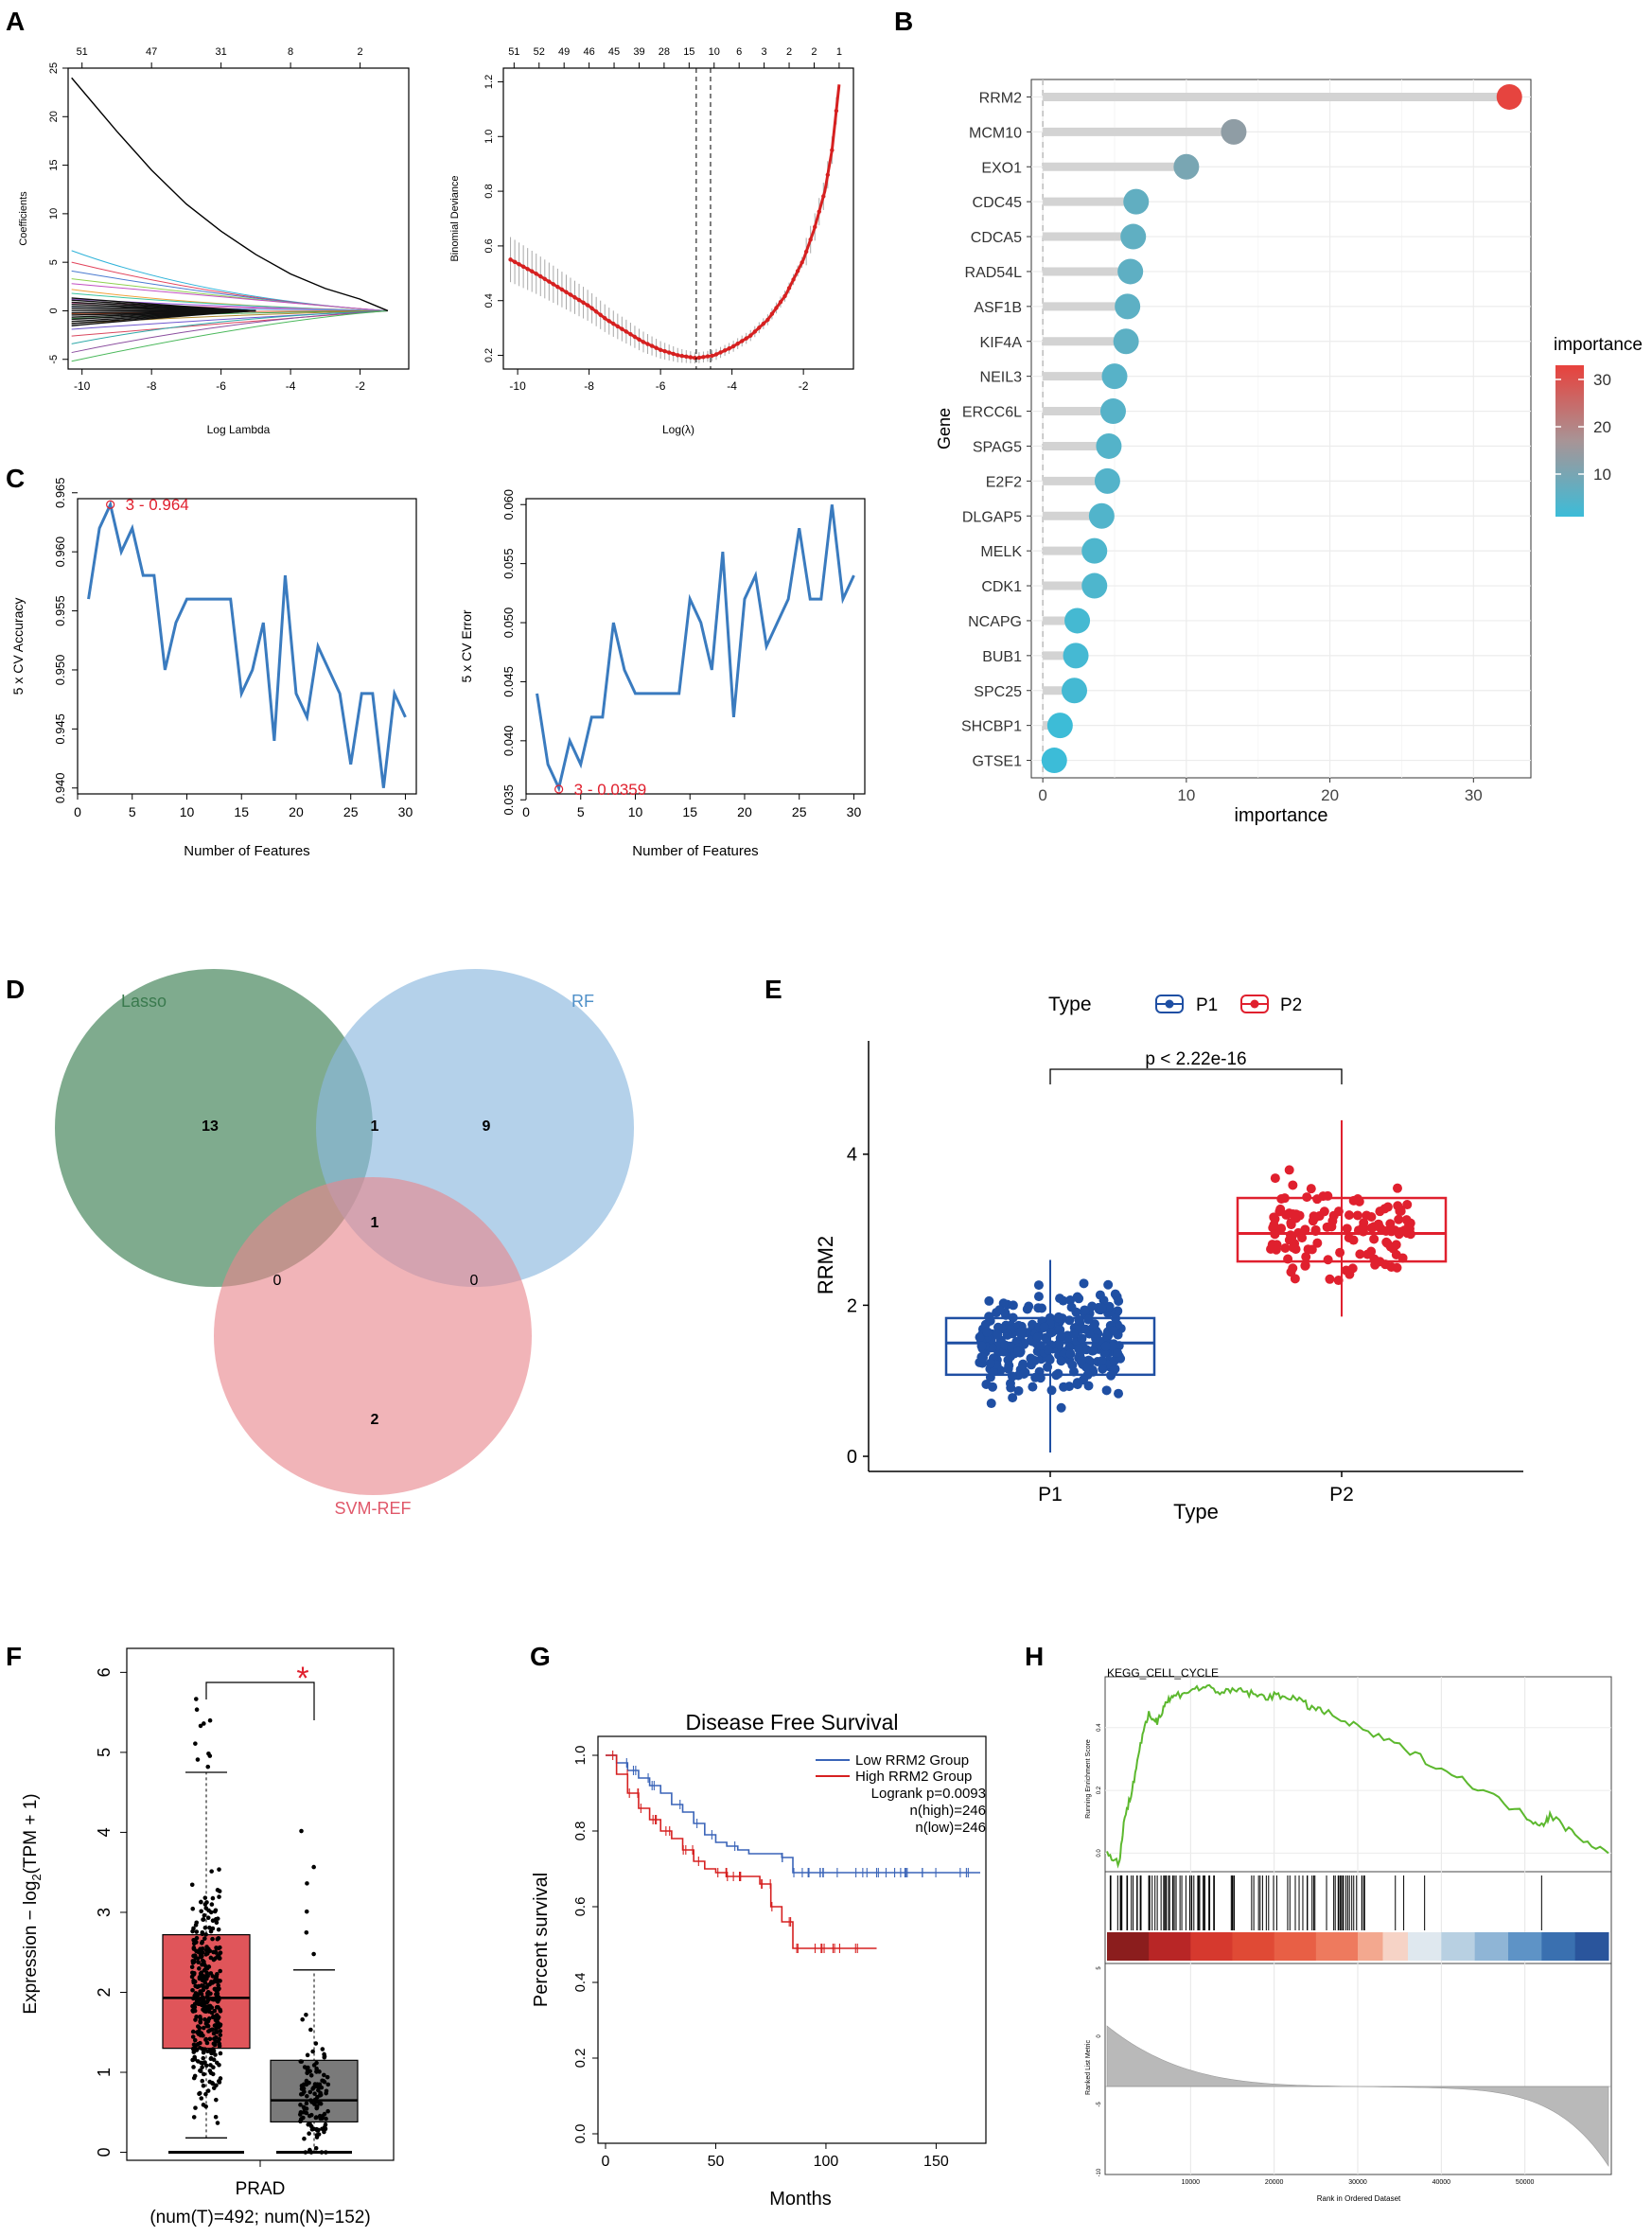 The image size is (1652, 2236). Describe the element at coordinates (54, 165) in the screenshot. I see `a1-y-tick-label: 15` at that location.